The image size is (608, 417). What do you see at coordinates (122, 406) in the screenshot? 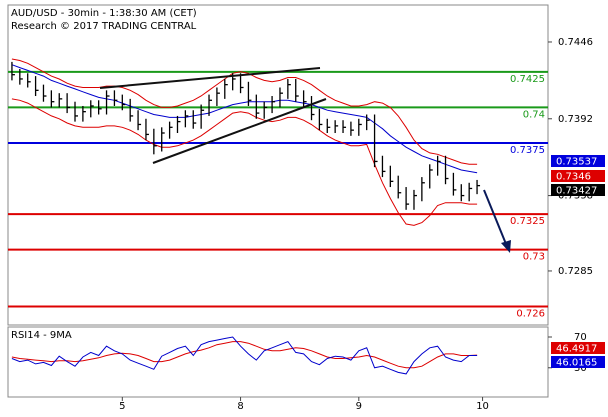
I see `x-tick-label: 5` at bounding box center [122, 406].